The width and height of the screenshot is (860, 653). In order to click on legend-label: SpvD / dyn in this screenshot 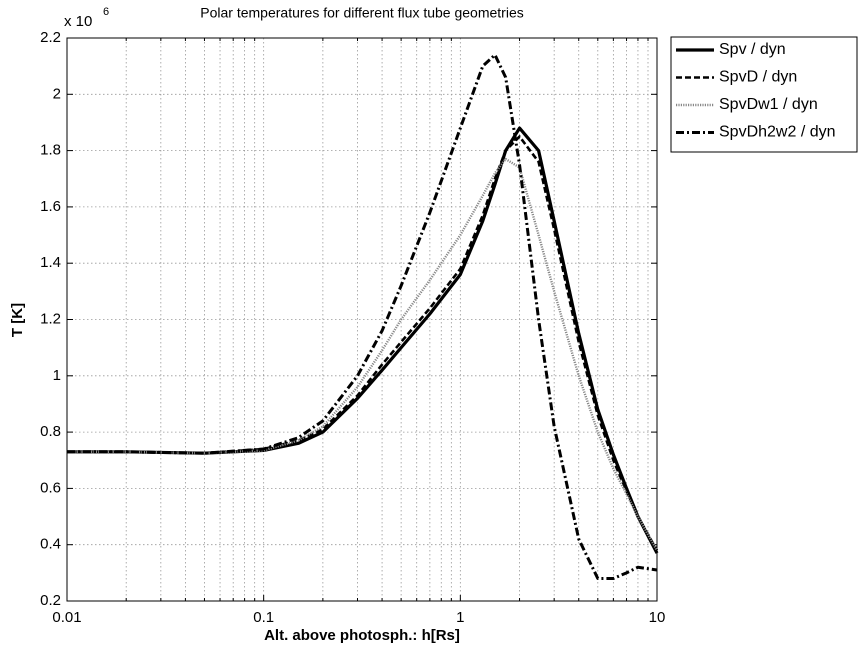, I will do `click(758, 77)`.